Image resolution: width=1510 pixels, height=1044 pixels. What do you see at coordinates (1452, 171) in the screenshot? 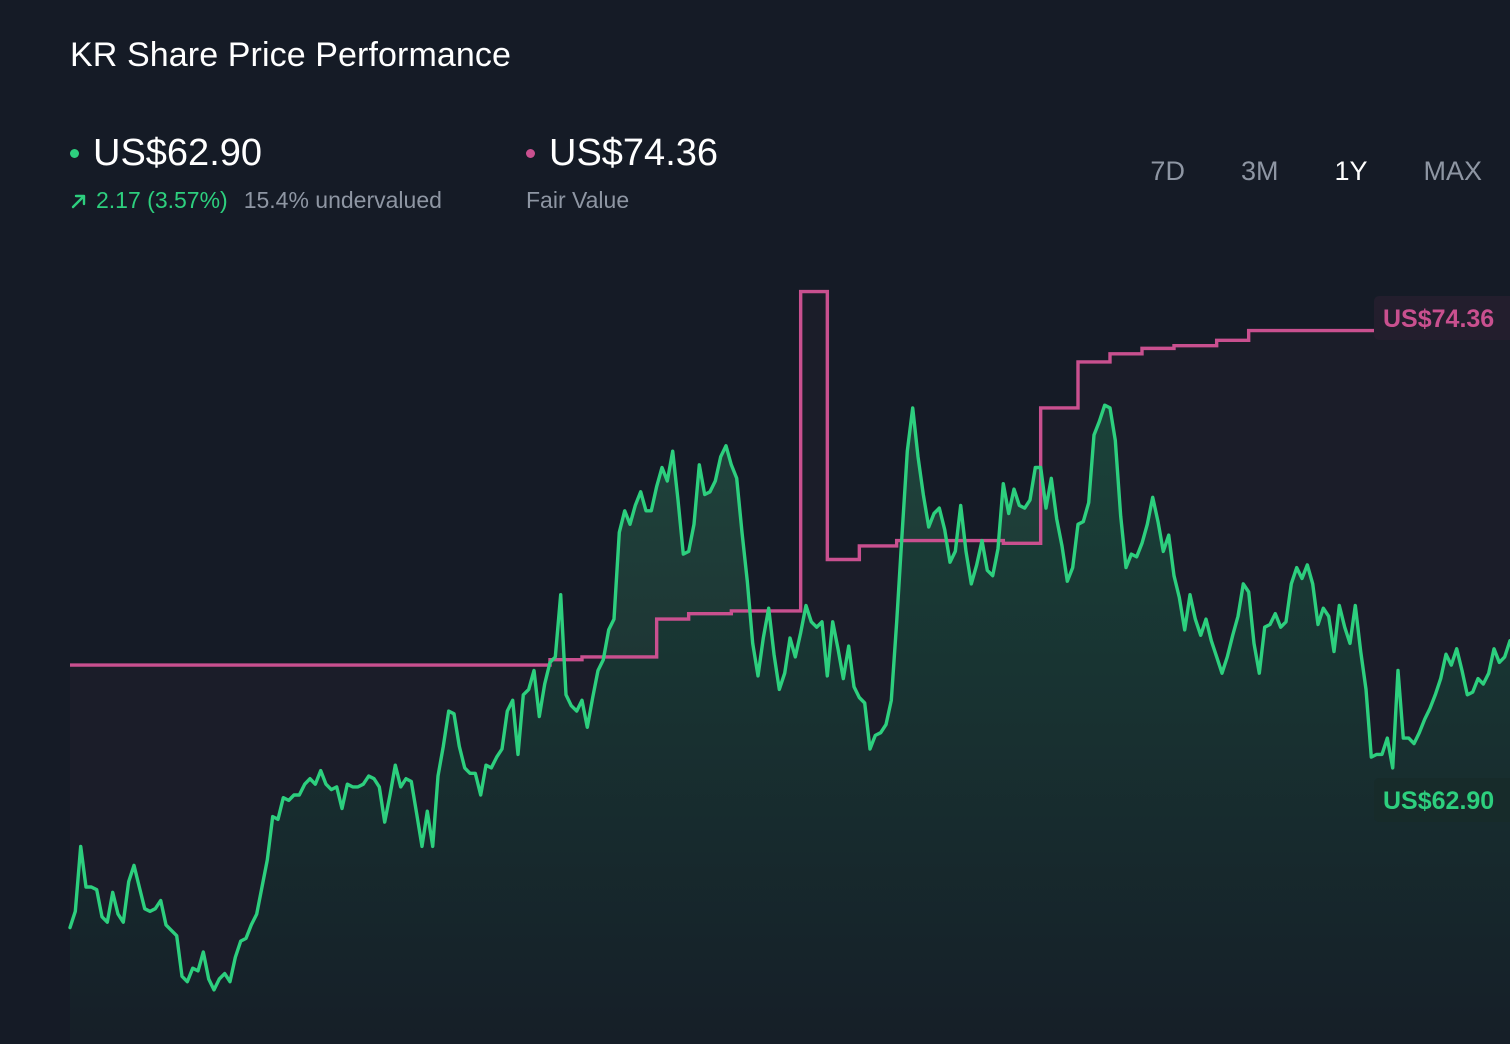
I see `tab-max: MAX` at bounding box center [1452, 171].